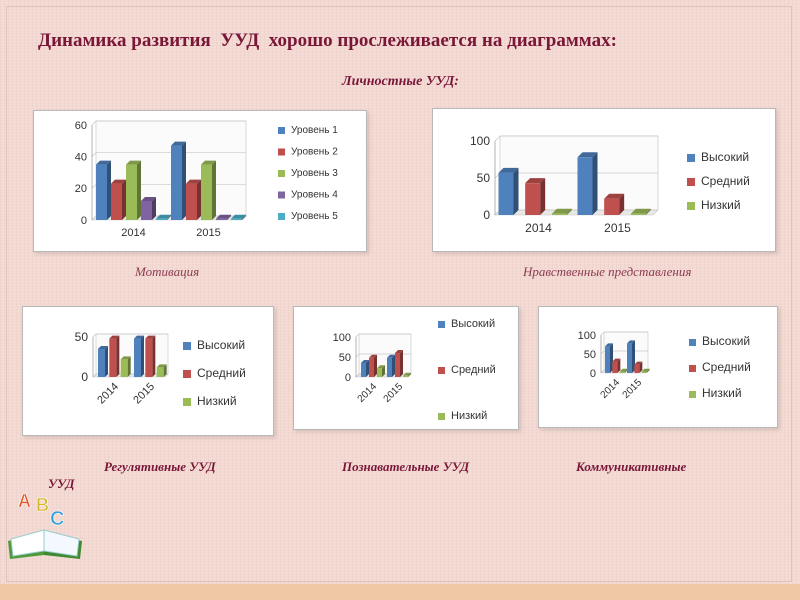 The image size is (800, 600). I want to click on legend-label: Уровень 2, so click(314, 152).